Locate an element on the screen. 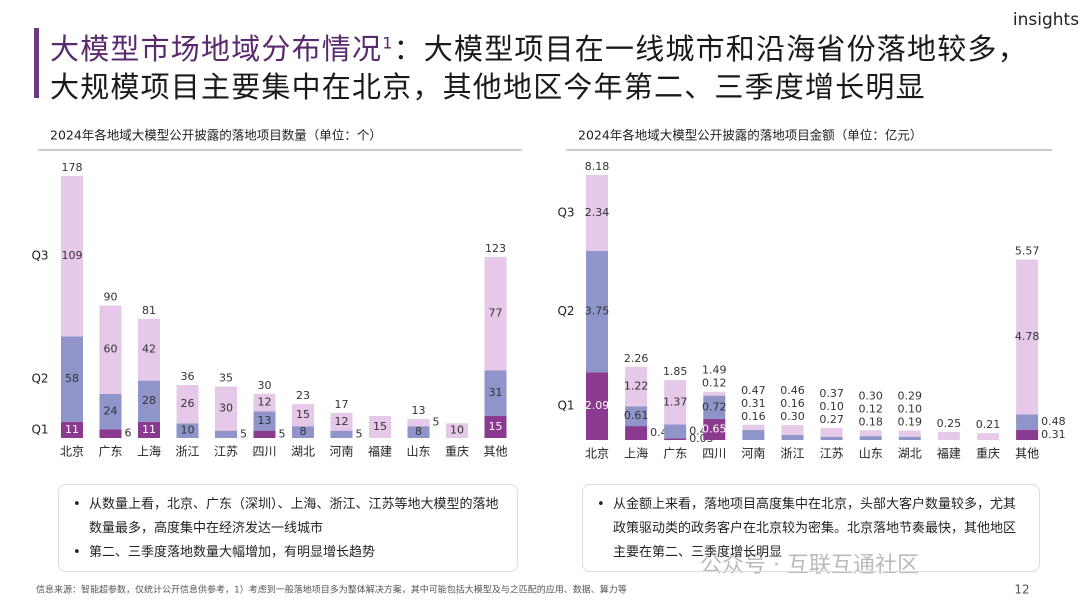  logo: insights is located at coordinates (1046, 20).